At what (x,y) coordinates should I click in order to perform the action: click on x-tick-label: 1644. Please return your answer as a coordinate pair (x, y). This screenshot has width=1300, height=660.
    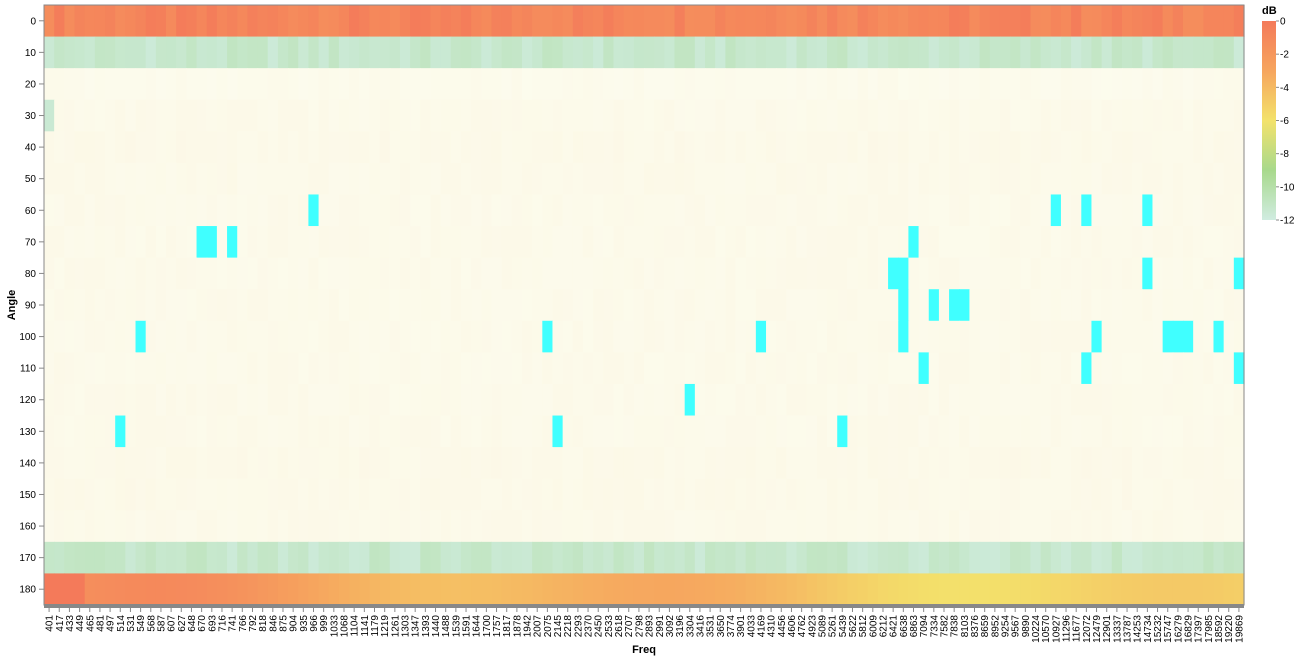
    Looking at the image, I should click on (477, 626).